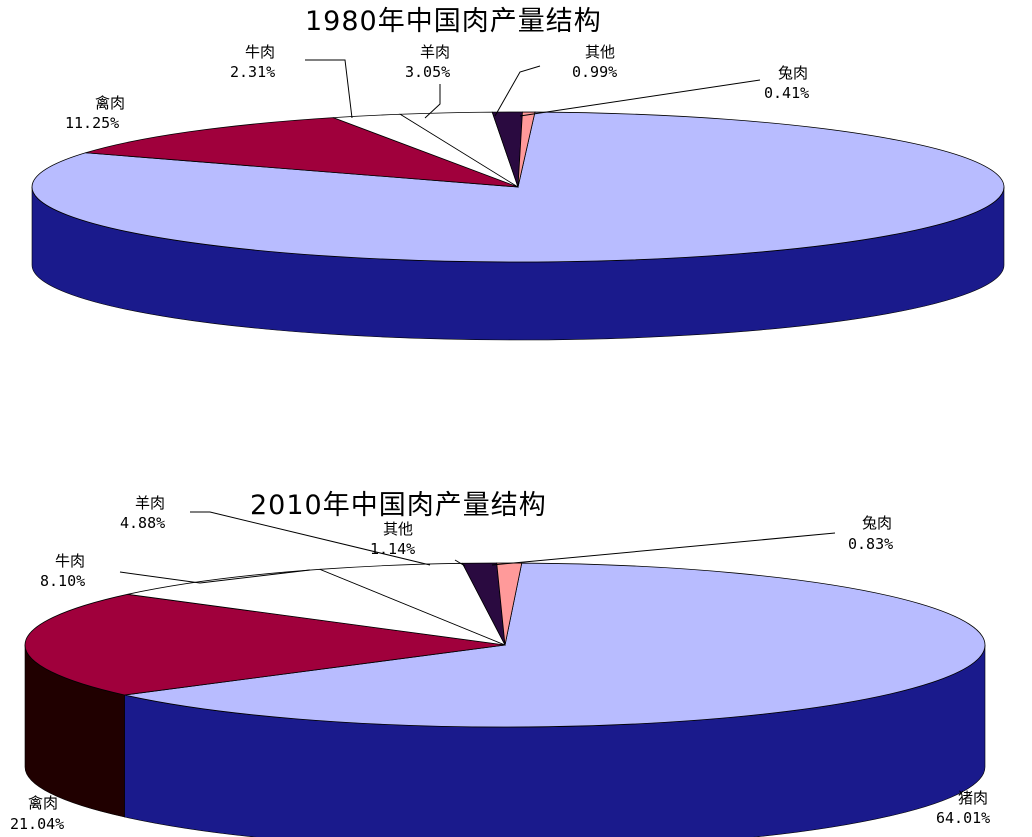 The height and width of the screenshot is (837, 1032). I want to click on value-兔肉: 0.41%, so click(786, 93).